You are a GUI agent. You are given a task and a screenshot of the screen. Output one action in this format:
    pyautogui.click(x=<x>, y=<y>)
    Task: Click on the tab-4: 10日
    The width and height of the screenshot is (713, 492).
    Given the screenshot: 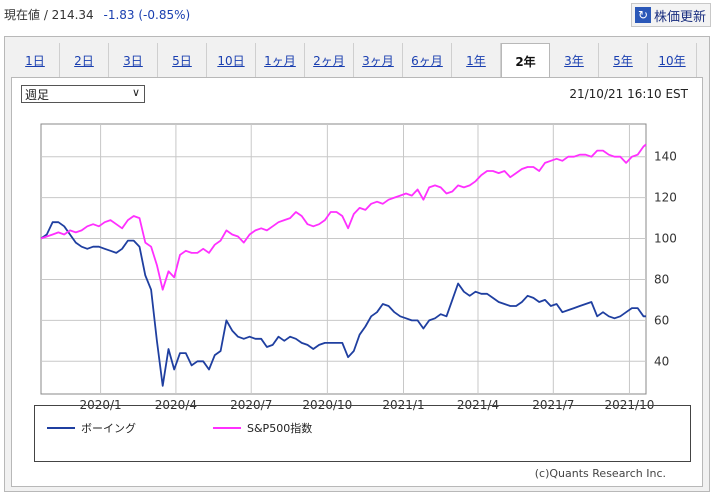 What is the action you would take?
    pyautogui.click(x=231, y=60)
    